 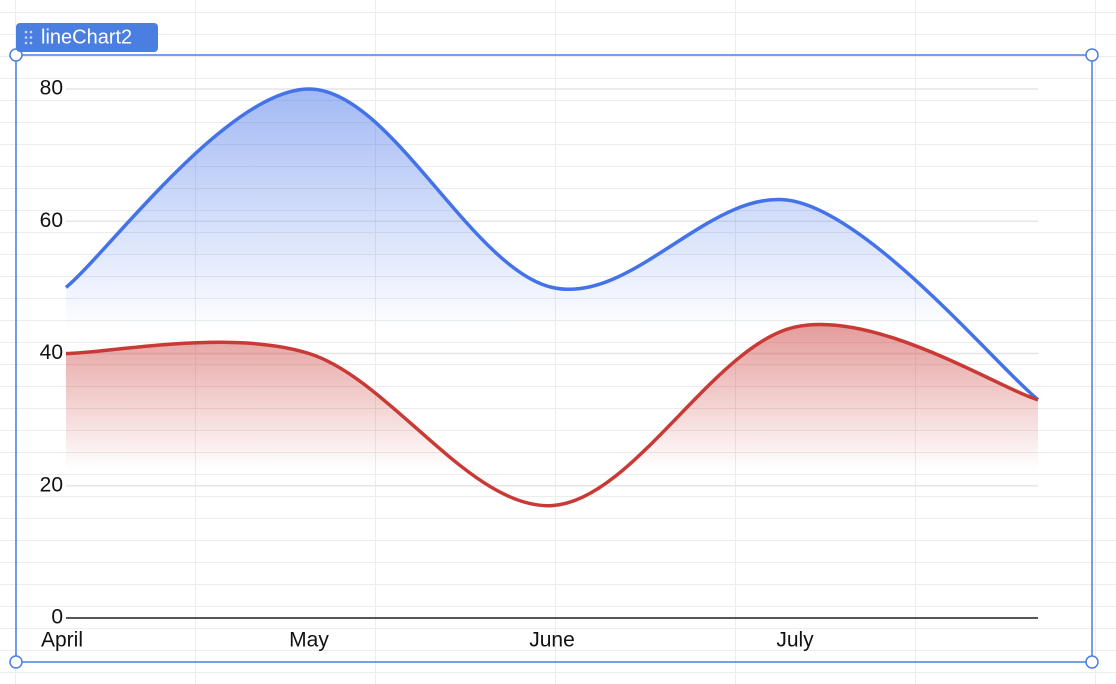 I want to click on y-tick-label: 20, so click(x=51, y=484).